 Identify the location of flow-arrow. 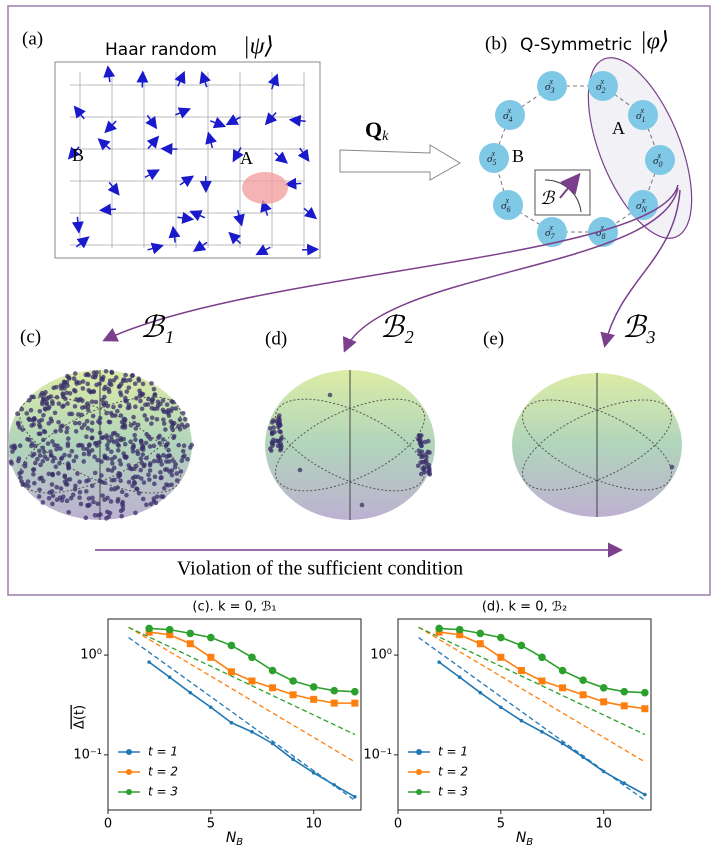
(390, 263).